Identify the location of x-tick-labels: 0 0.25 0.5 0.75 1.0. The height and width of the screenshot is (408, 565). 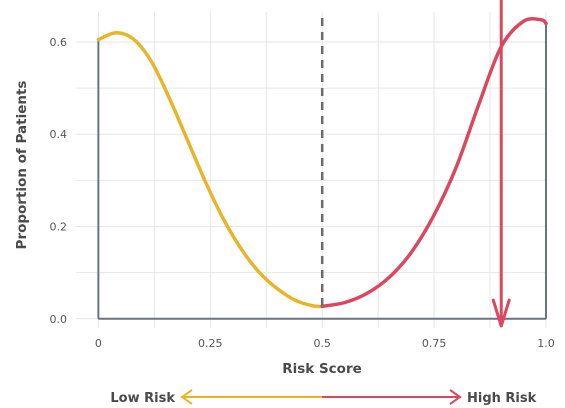
(325, 343).